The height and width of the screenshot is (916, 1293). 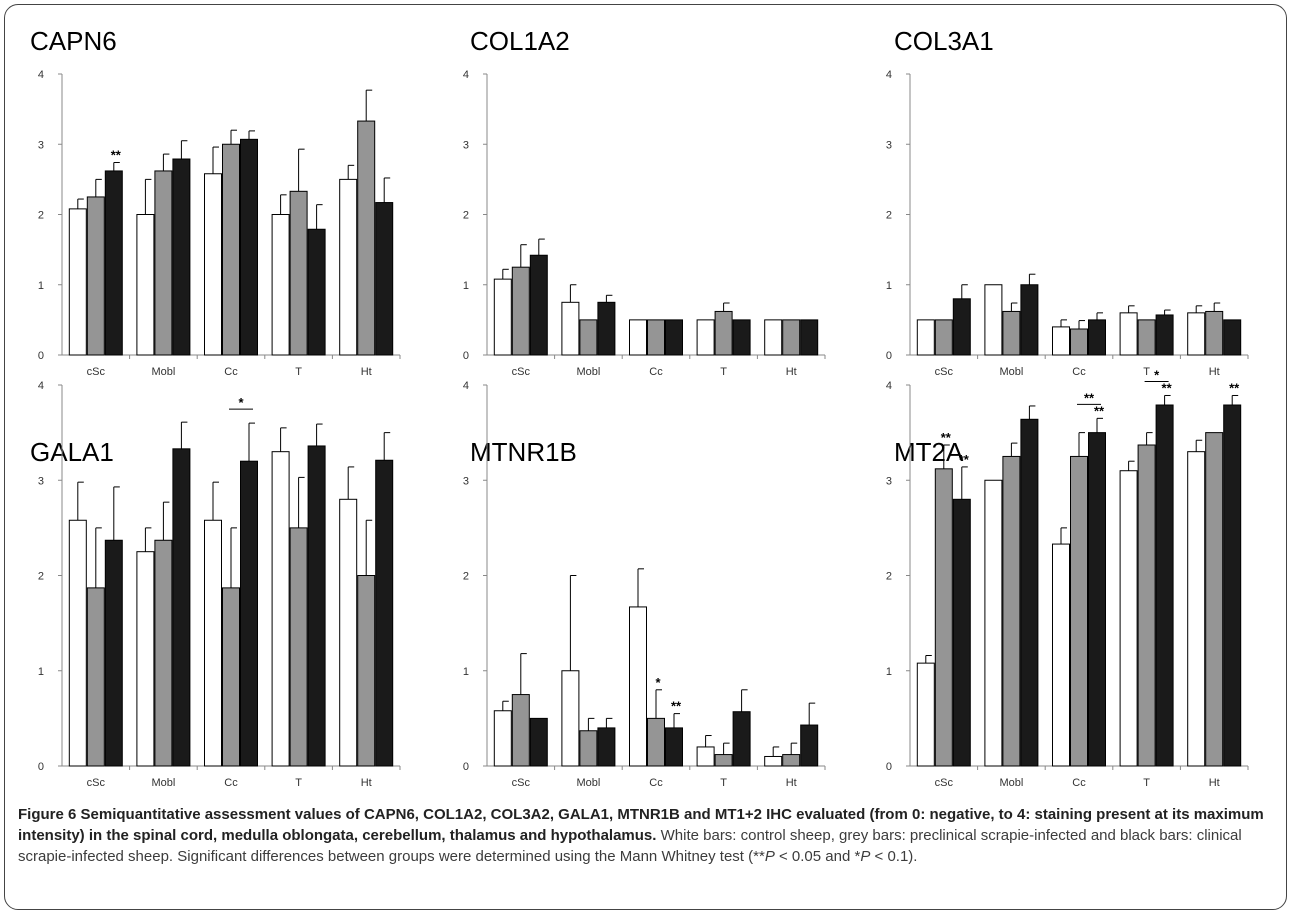 What do you see at coordinates (72, 452) in the screenshot?
I see `chart-title: GALA1` at bounding box center [72, 452].